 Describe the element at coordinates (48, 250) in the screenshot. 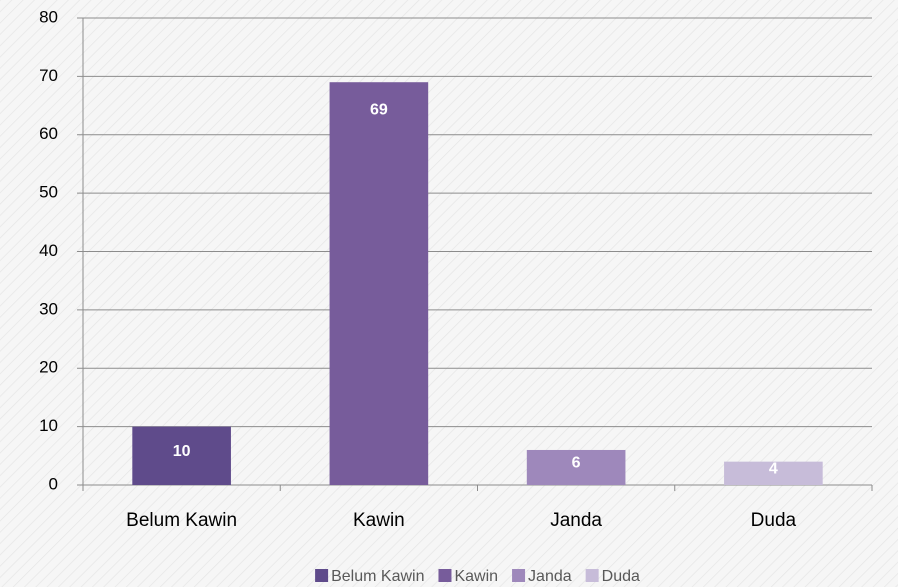

I see `y-tick-label: 40` at that location.